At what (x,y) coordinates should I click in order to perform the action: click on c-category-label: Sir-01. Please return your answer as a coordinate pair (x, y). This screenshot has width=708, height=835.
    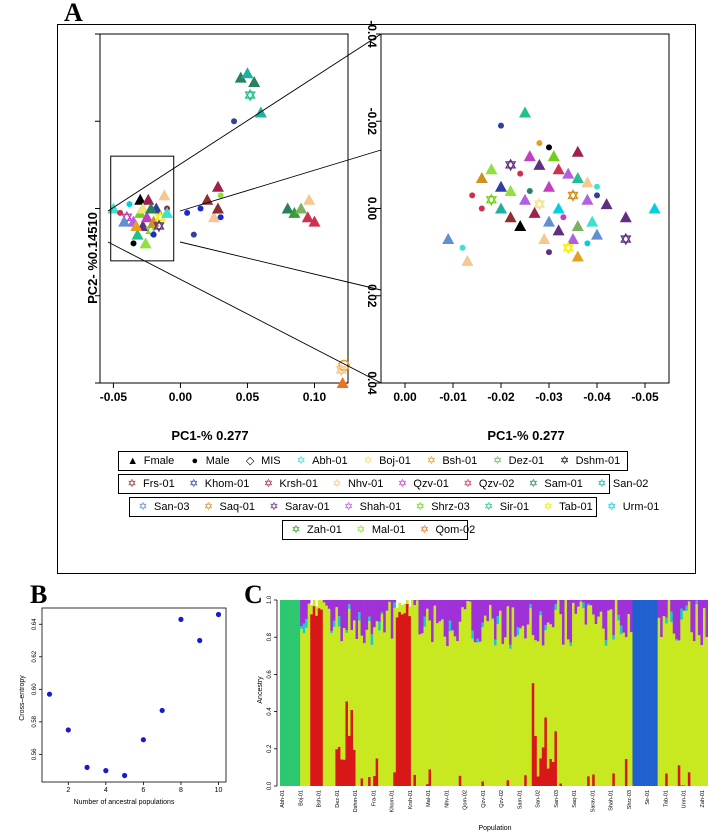
    Looking at the image, I should click on (648, 797).